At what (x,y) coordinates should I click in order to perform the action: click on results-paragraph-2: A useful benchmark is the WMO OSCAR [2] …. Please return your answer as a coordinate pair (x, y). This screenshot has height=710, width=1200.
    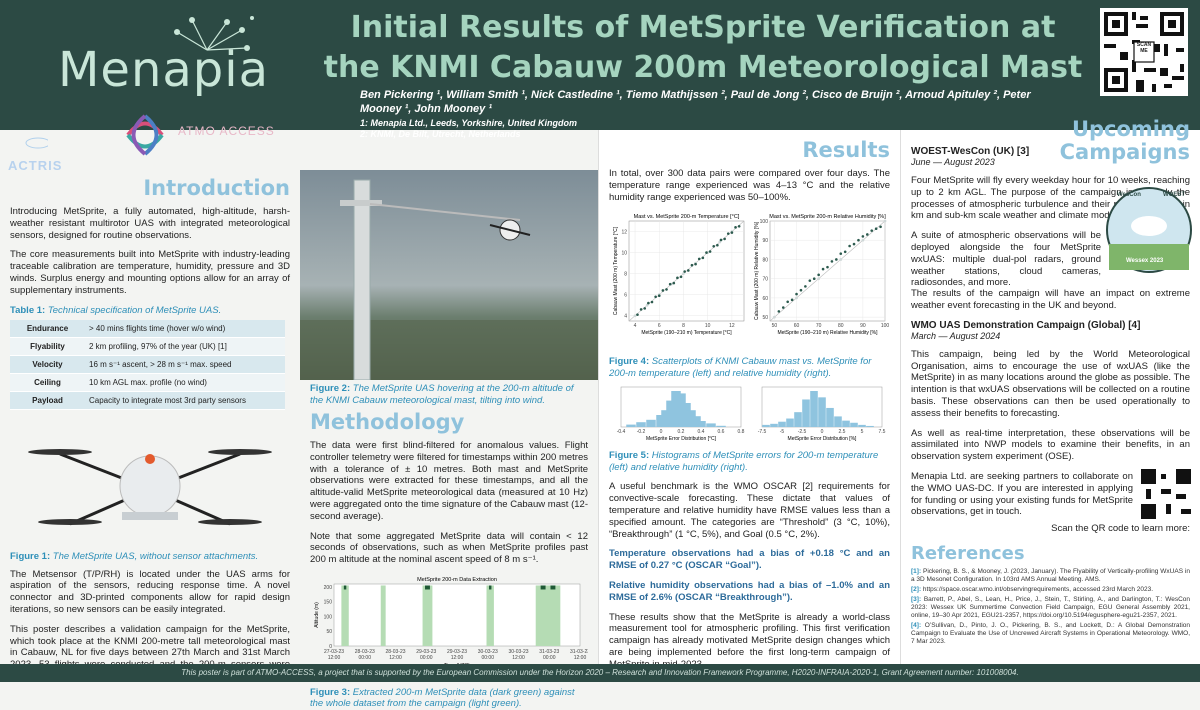
    Looking at the image, I should click on (749, 510).